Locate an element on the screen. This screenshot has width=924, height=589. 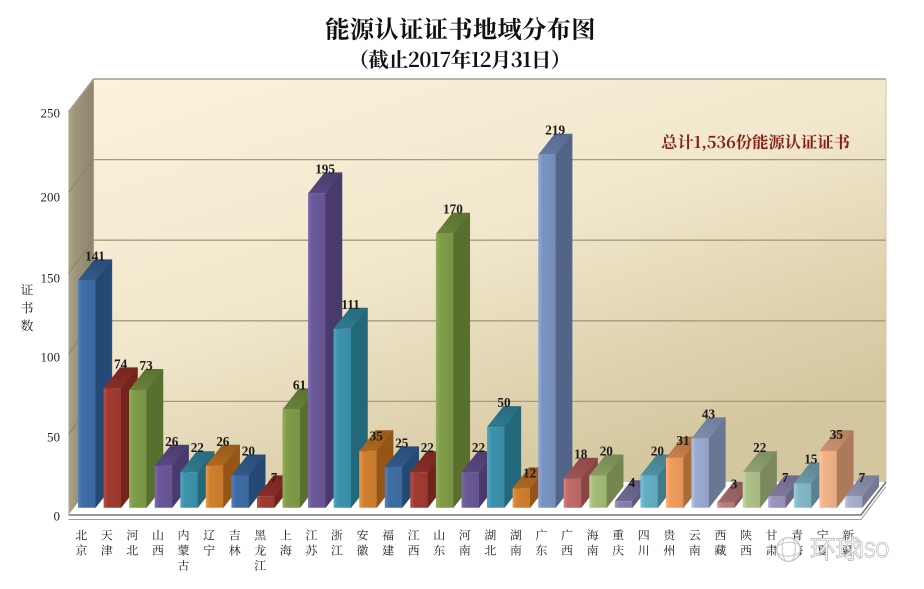
svg-text: 250 is located at coordinates (51, 113).